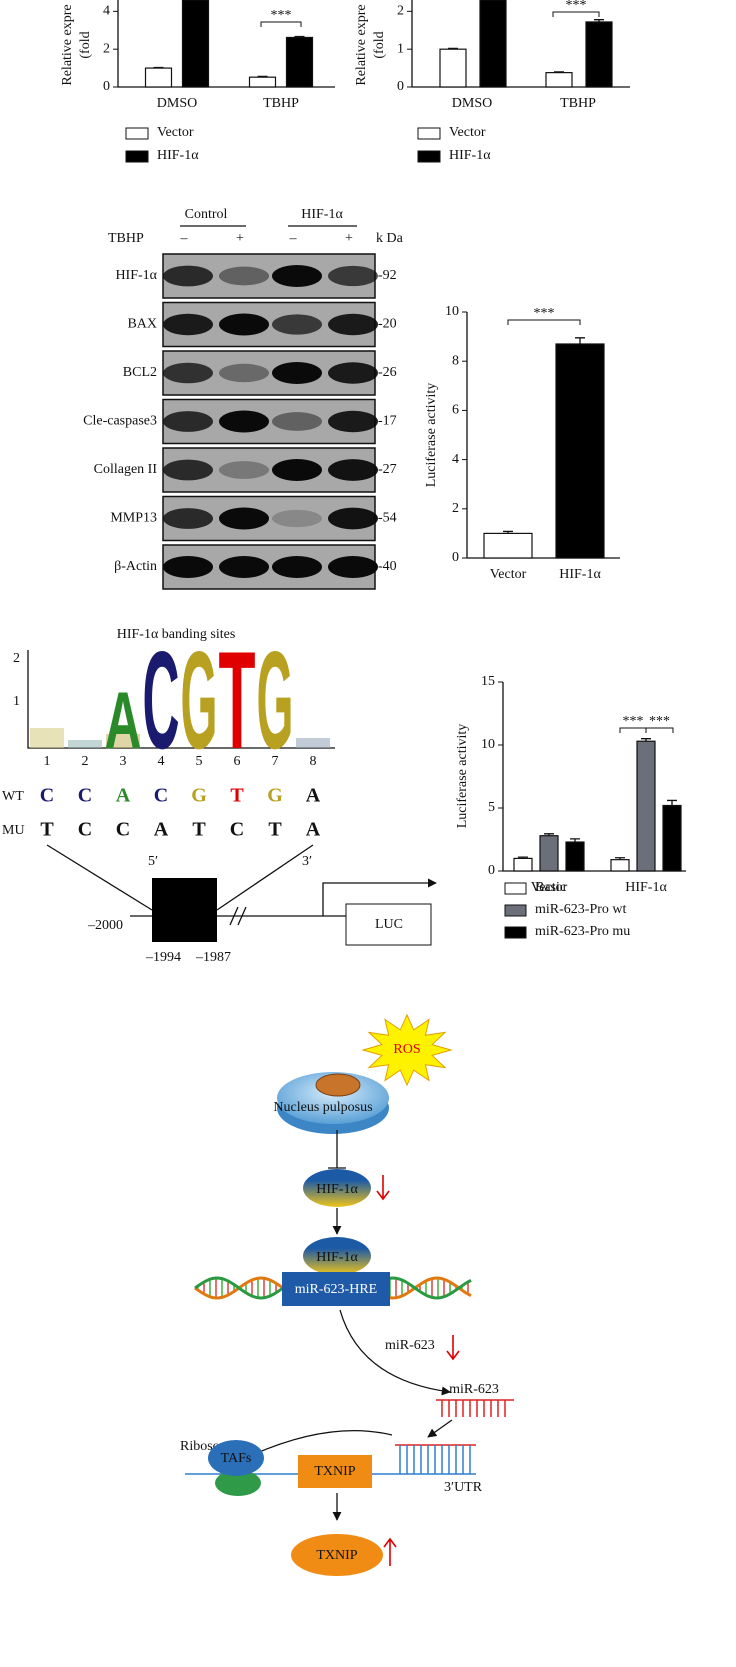  Describe the element at coordinates (491, 870) in the screenshot. I see `y-tick-label: 0` at that location.